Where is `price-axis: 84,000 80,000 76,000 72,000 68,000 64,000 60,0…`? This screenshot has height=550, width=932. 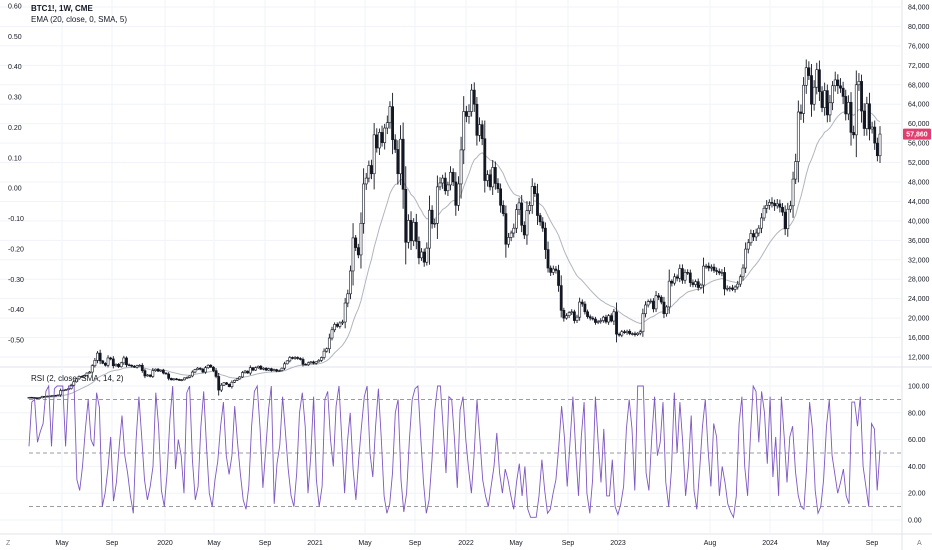
price-axis: 84,000 80,000 76,000 72,000 68,000 64,000 60,0… is located at coordinates (919, 183).